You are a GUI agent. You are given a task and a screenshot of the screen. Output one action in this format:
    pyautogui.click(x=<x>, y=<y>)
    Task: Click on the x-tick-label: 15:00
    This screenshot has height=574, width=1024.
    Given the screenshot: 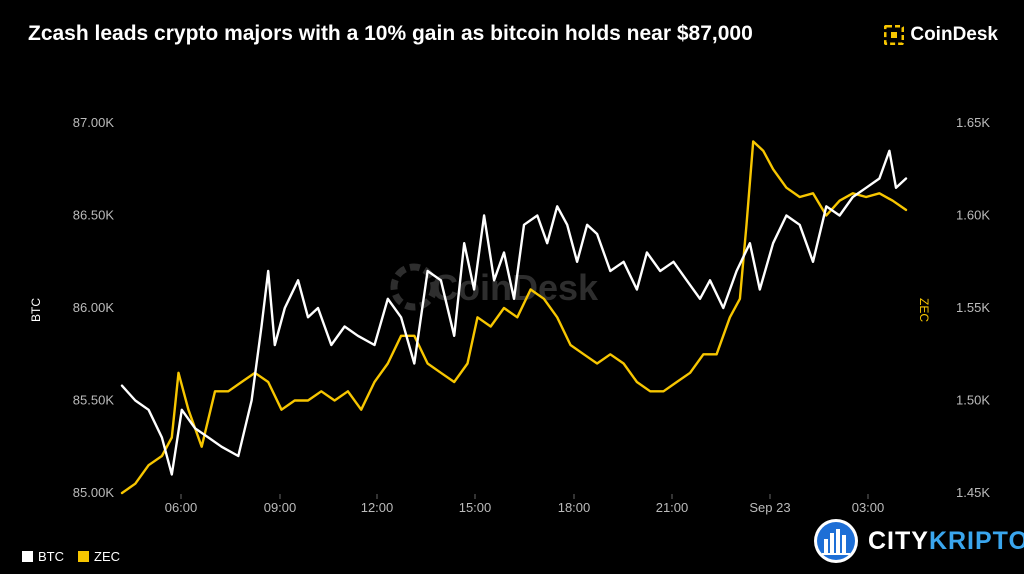 What is the action you would take?
    pyautogui.click(x=475, y=507)
    